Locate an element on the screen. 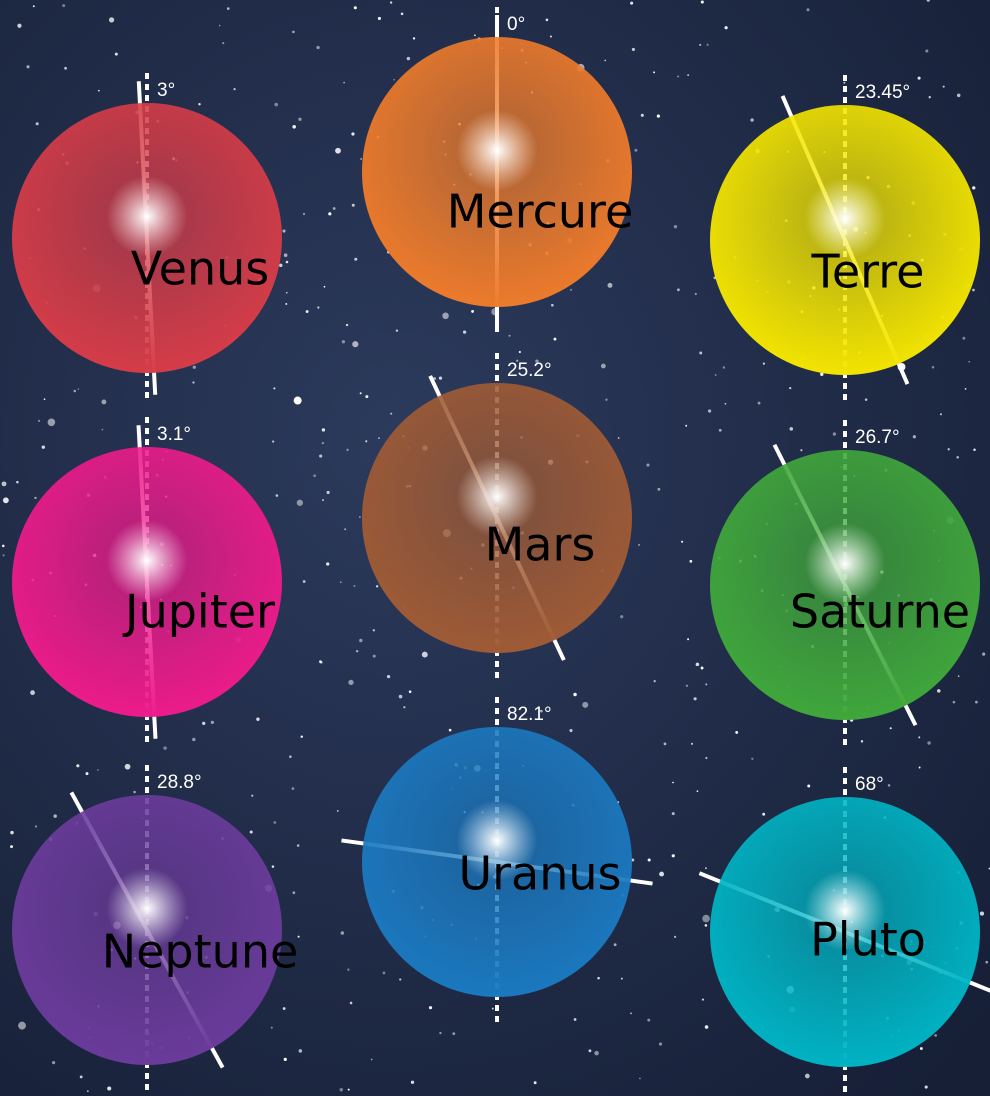  tilt-label: 25.2° is located at coordinates (529, 370).